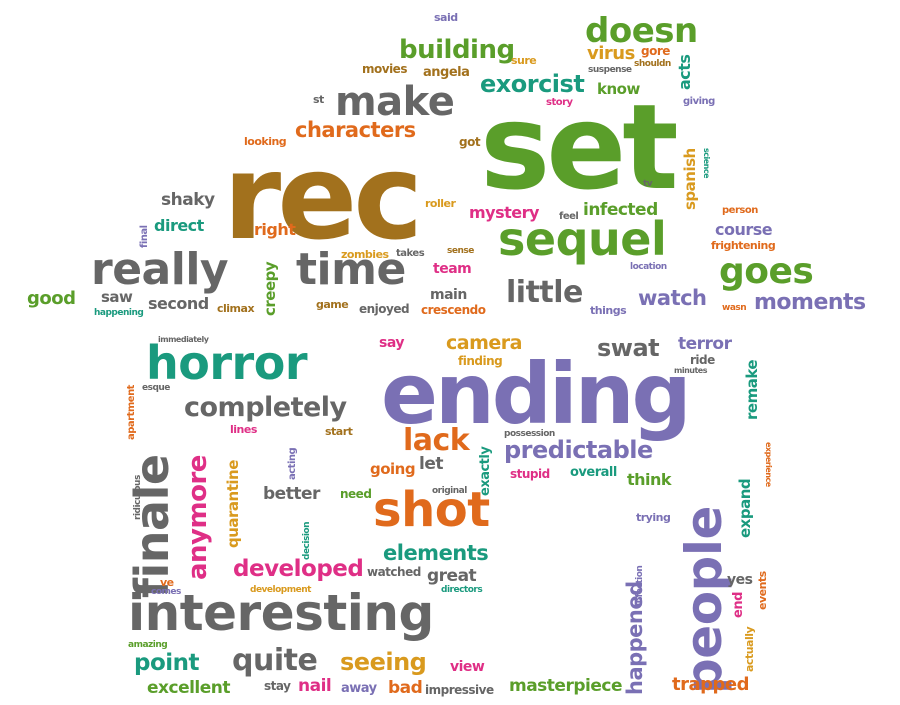  Describe the element at coordinates (620, 210) in the screenshot. I see `word: infected` at that location.